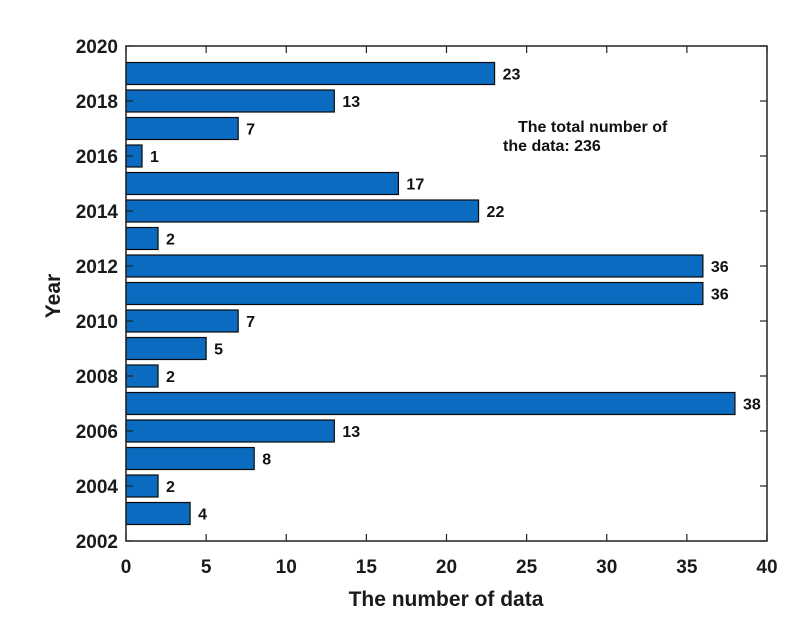  What do you see at coordinates (206, 567) in the screenshot?
I see `x-tick-label-5: 5` at bounding box center [206, 567].